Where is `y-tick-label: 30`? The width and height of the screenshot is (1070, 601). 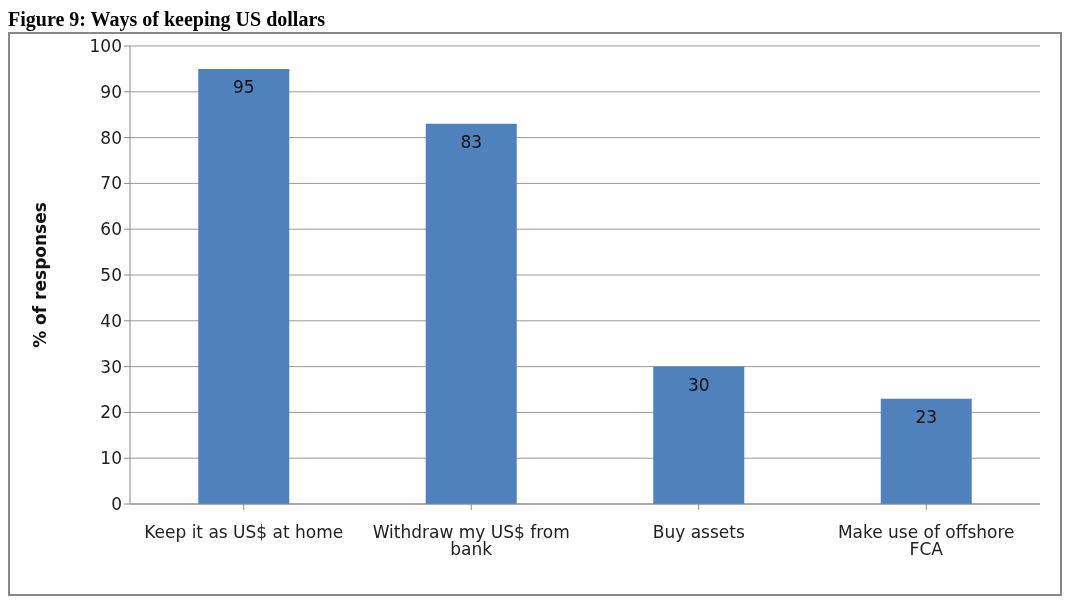
y-tick-label: 30 is located at coordinates (111, 366).